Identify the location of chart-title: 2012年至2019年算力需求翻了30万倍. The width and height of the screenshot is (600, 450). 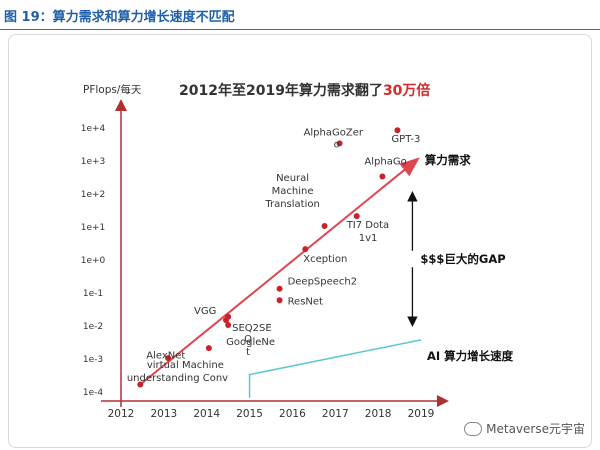
(304, 90).